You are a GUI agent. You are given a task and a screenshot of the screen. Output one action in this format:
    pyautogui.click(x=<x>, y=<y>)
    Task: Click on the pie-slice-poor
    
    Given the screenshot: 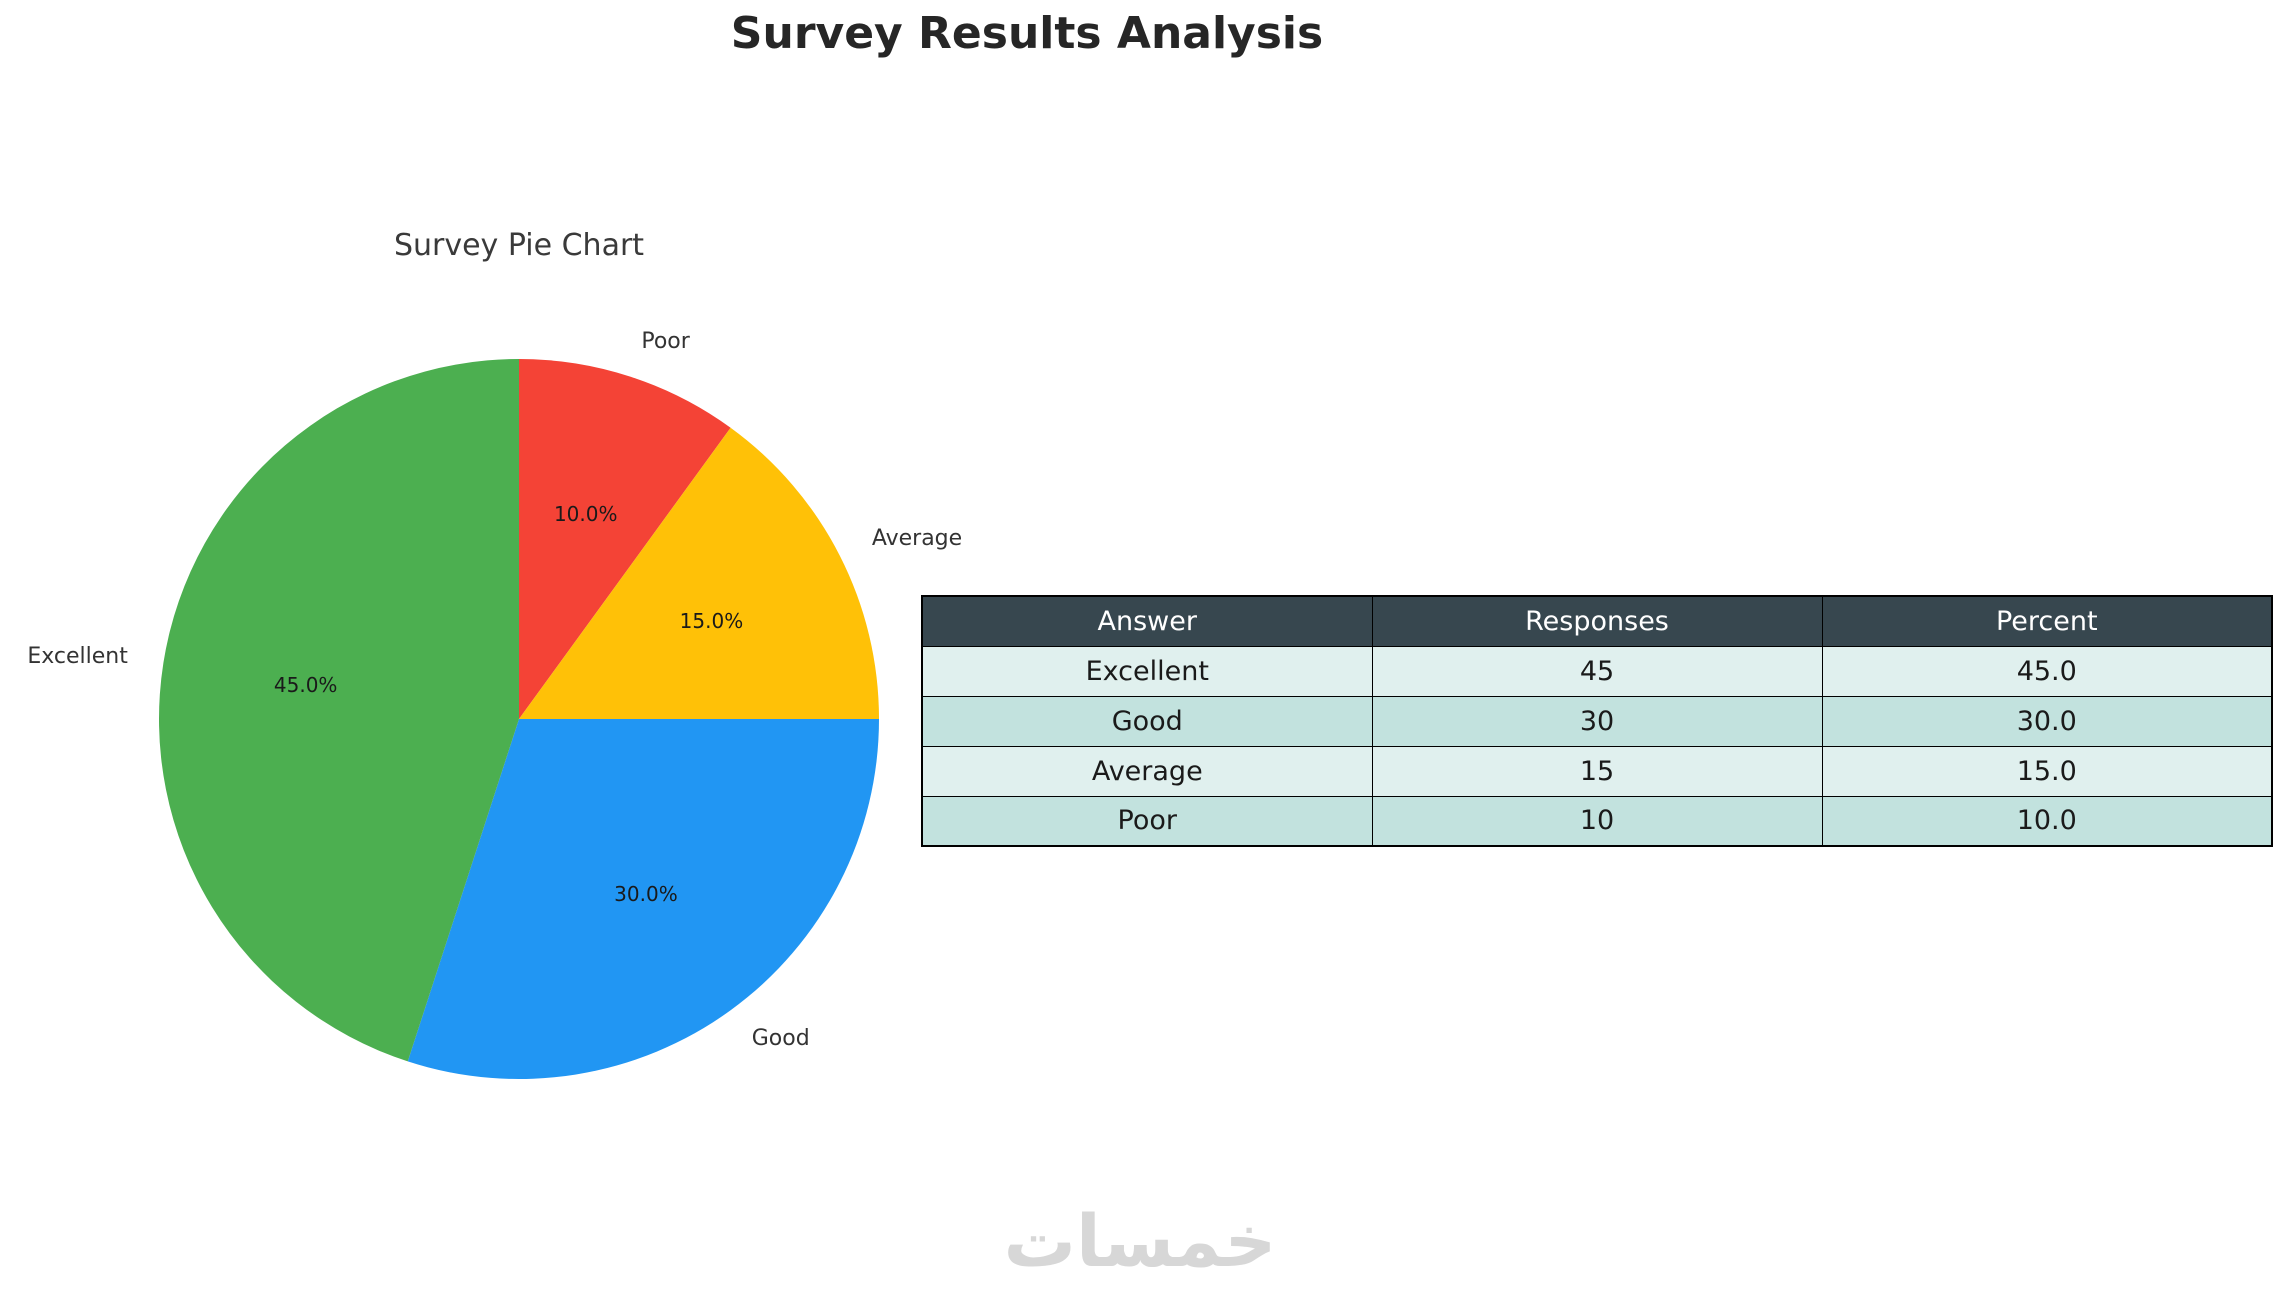 What is the action you would take?
    pyautogui.click(x=625, y=539)
    